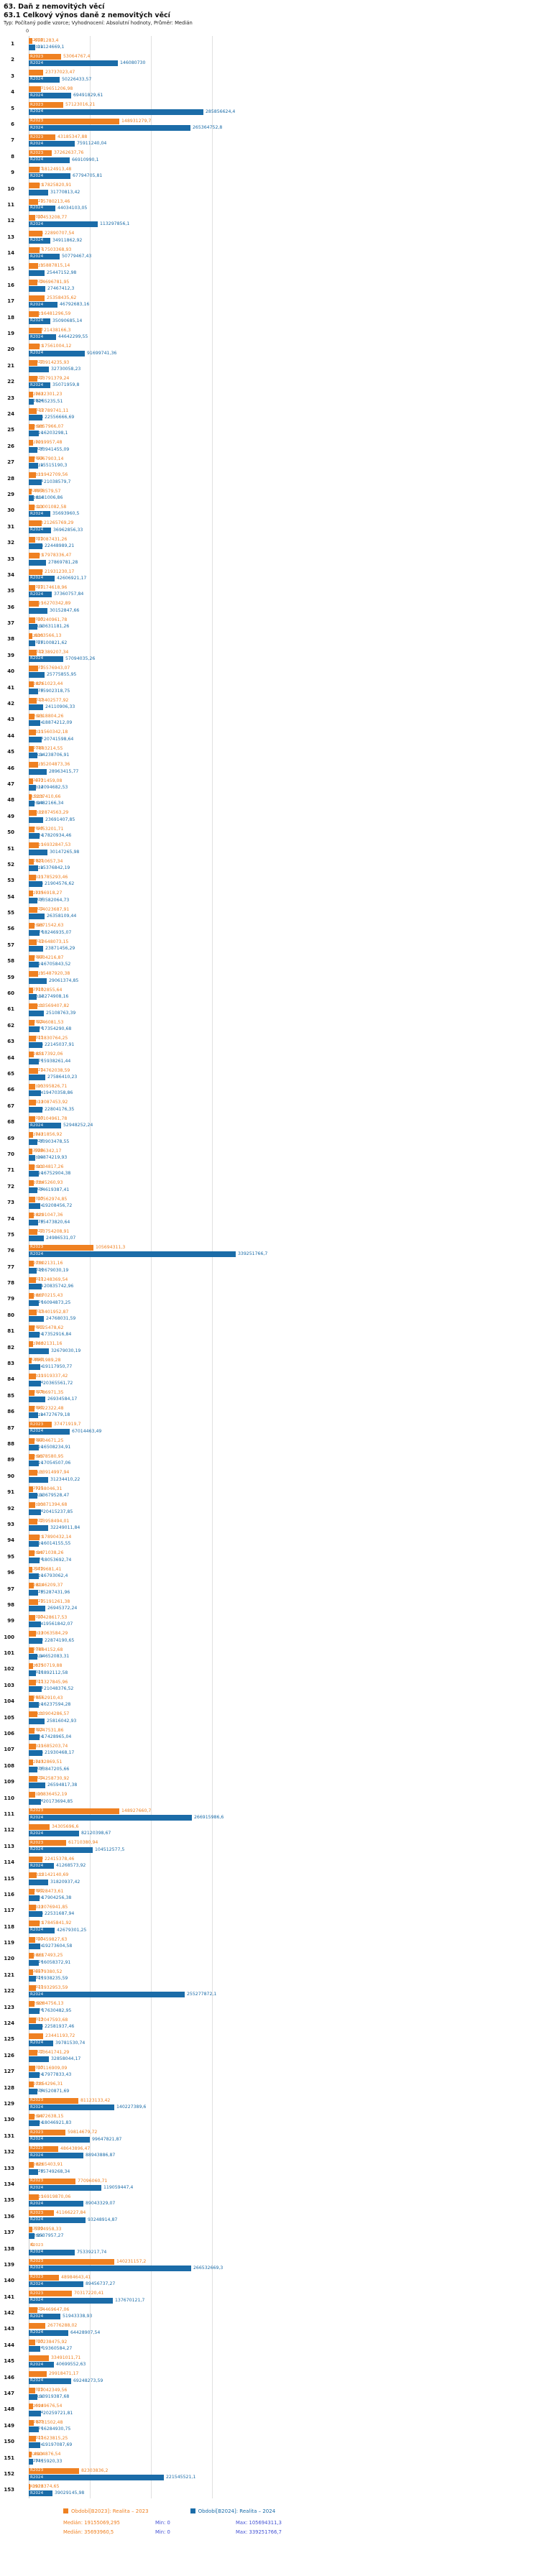 Image resolution: width=539 pixels, height=2576 pixels. I want to click on legend-item-b2023: Období[B2023]: Realita – 2023, so click(106, 2511).